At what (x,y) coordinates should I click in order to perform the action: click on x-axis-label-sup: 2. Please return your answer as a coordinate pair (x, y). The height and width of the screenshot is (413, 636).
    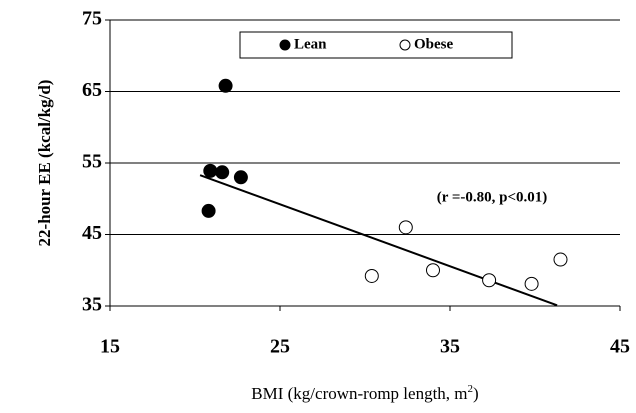
    Looking at the image, I should click on (471, 389).